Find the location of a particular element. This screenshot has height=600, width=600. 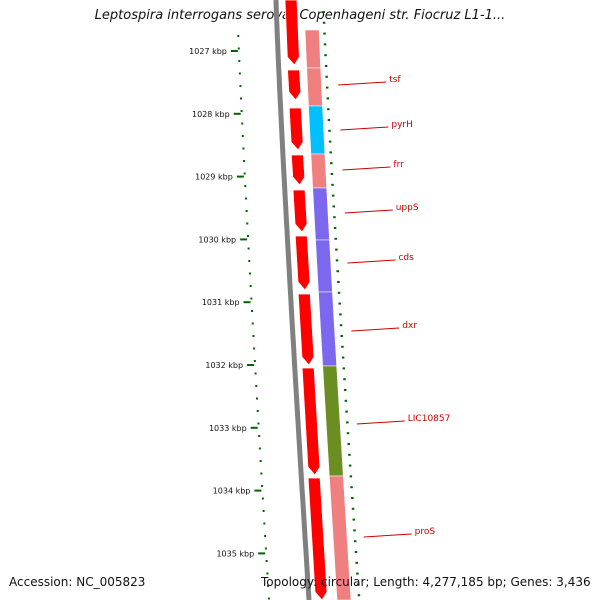

gene-label-frr: frr is located at coordinates (398, 165).